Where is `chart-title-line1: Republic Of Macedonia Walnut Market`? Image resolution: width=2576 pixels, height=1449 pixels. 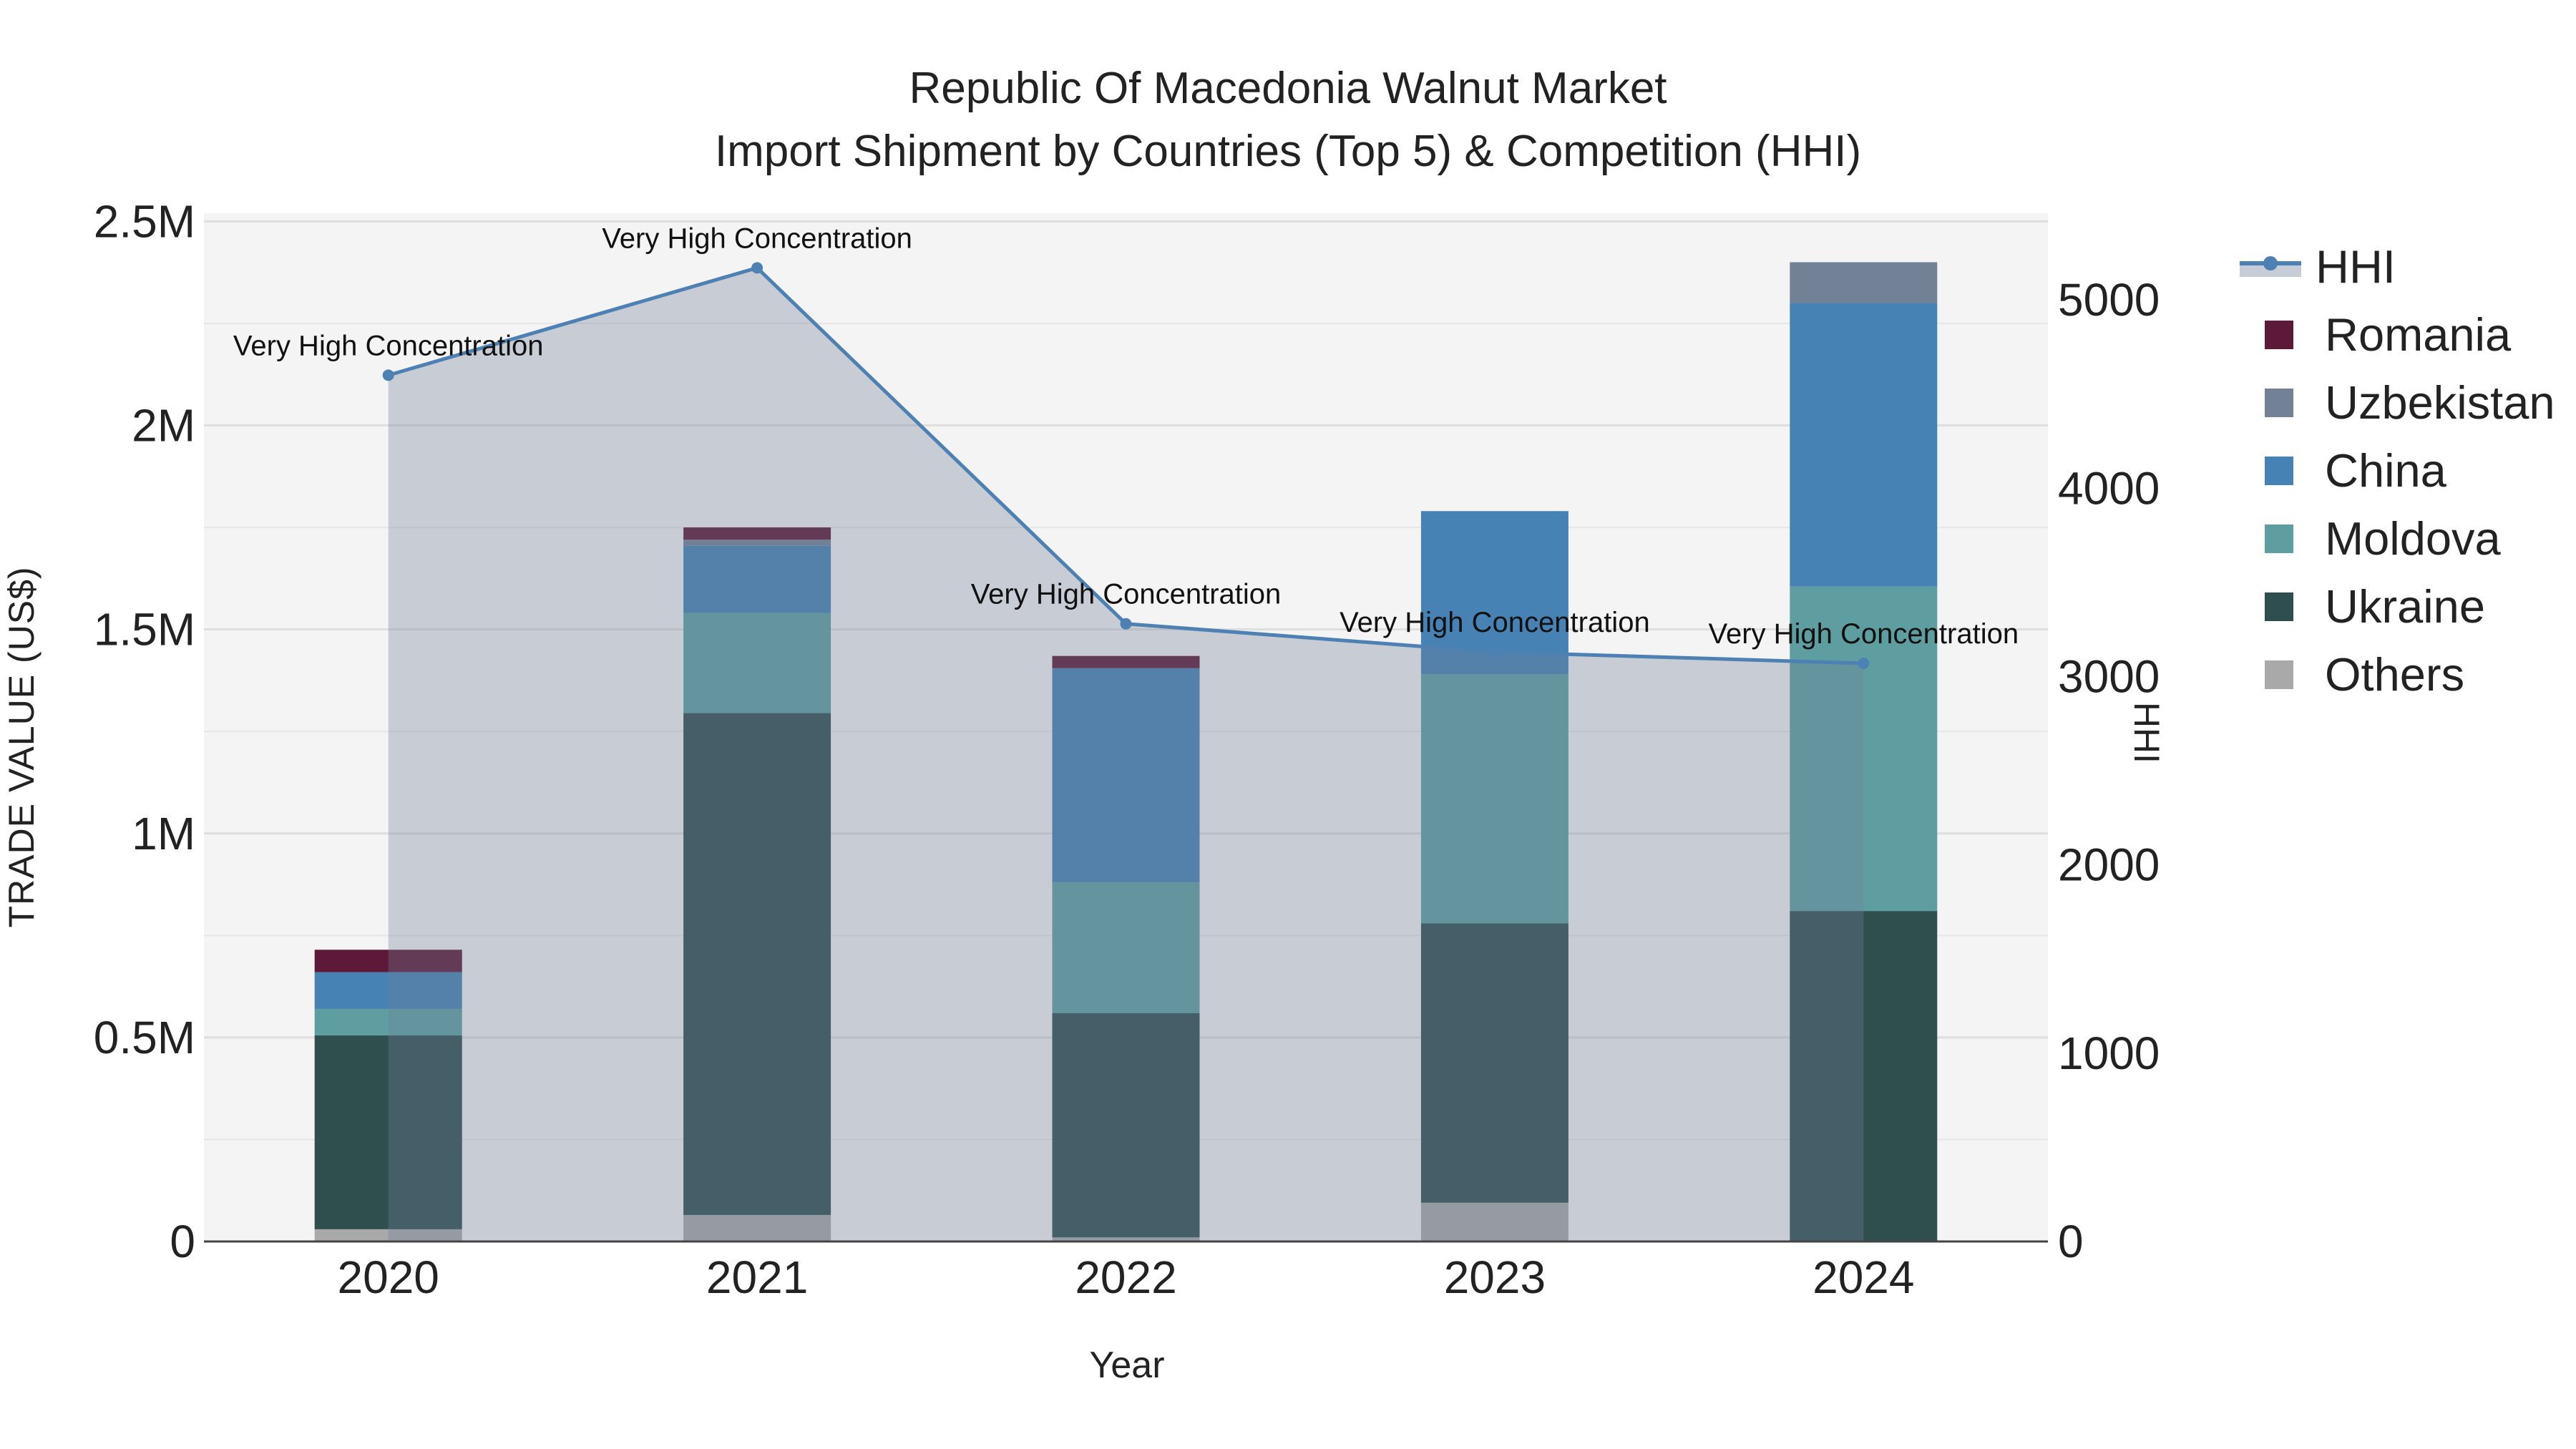 chart-title-line1: Republic Of Macedonia Walnut Market is located at coordinates (1288, 88).